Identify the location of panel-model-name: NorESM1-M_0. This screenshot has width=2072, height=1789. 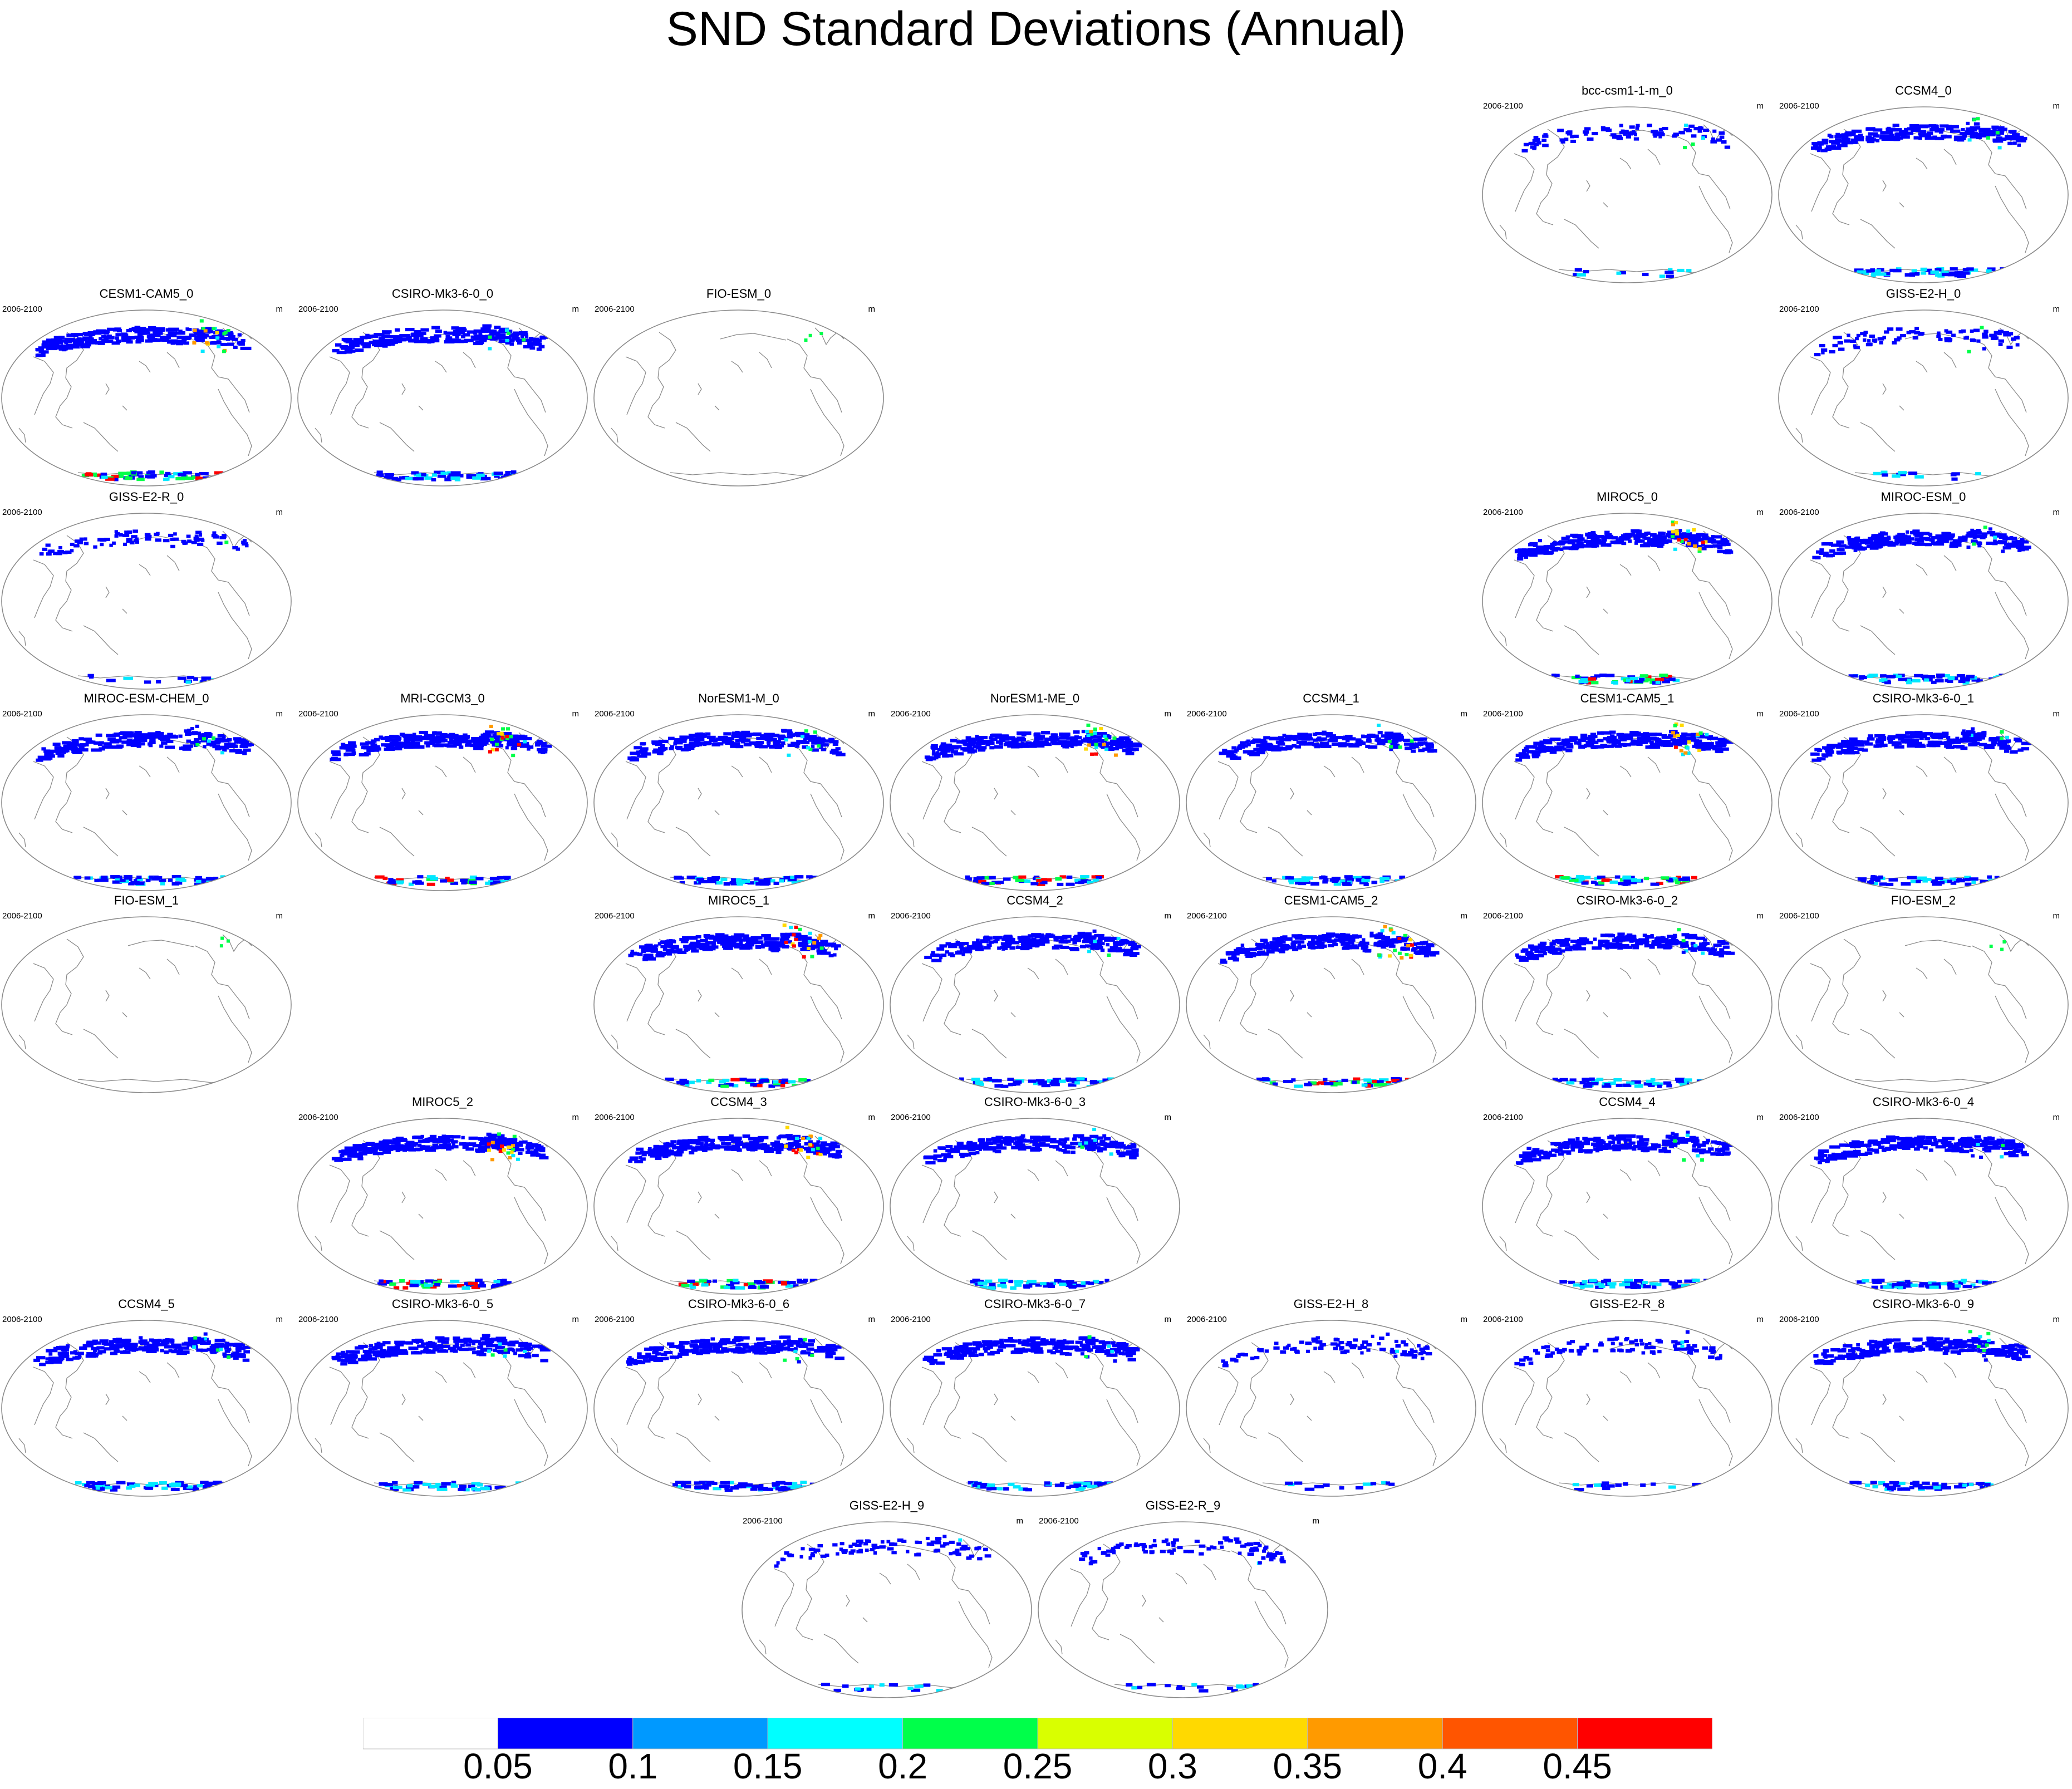
(738, 698).